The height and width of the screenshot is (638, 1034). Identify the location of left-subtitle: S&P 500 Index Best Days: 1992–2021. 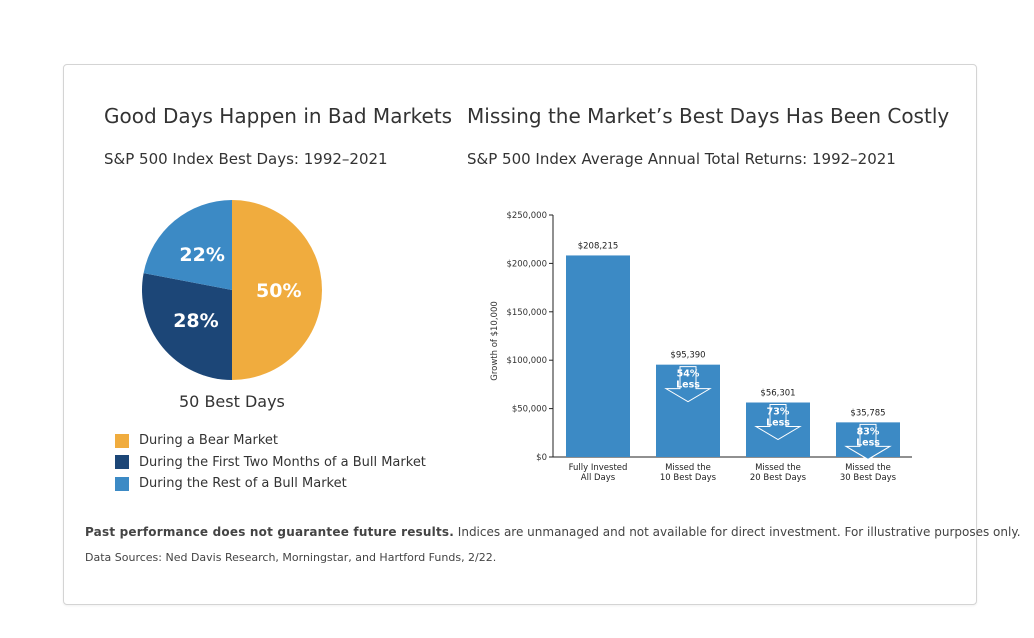
(246, 159).